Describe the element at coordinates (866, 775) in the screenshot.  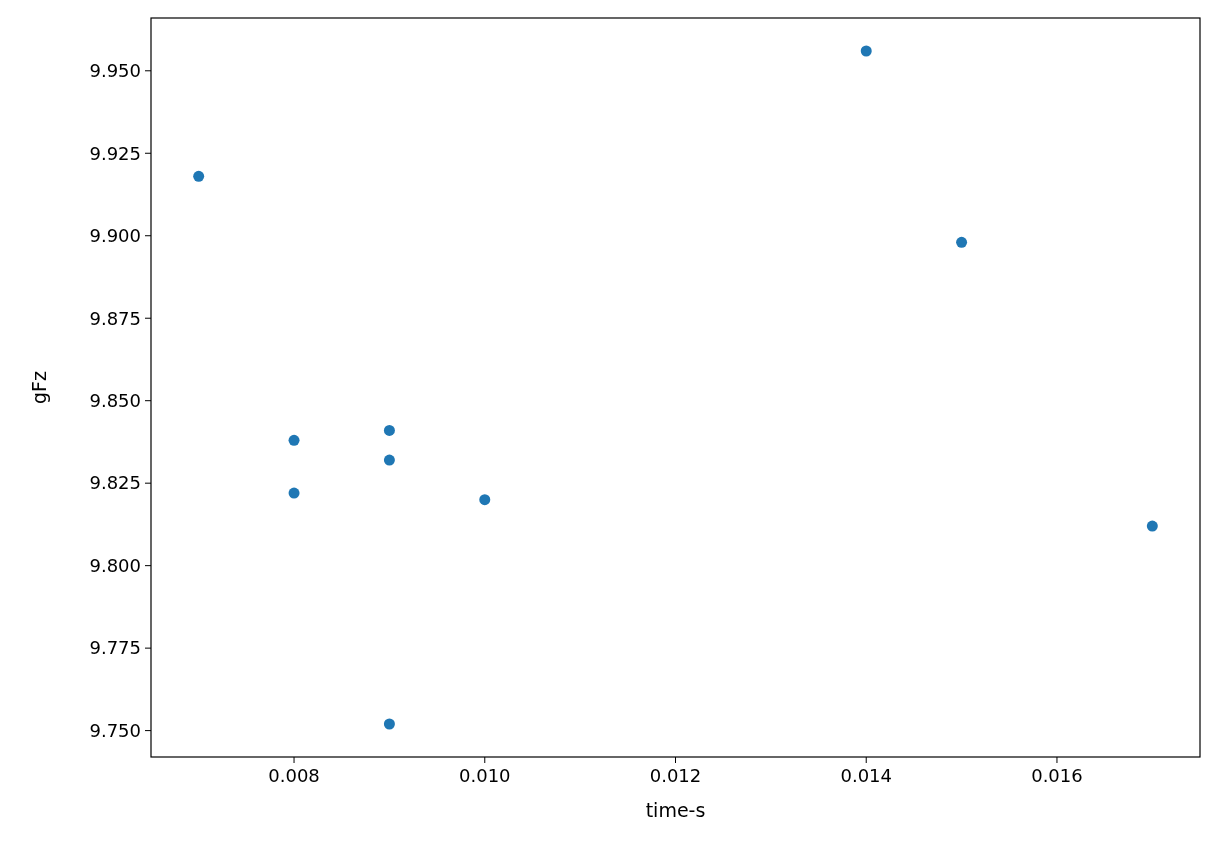
I see `x-tick-label: 0.014` at that location.